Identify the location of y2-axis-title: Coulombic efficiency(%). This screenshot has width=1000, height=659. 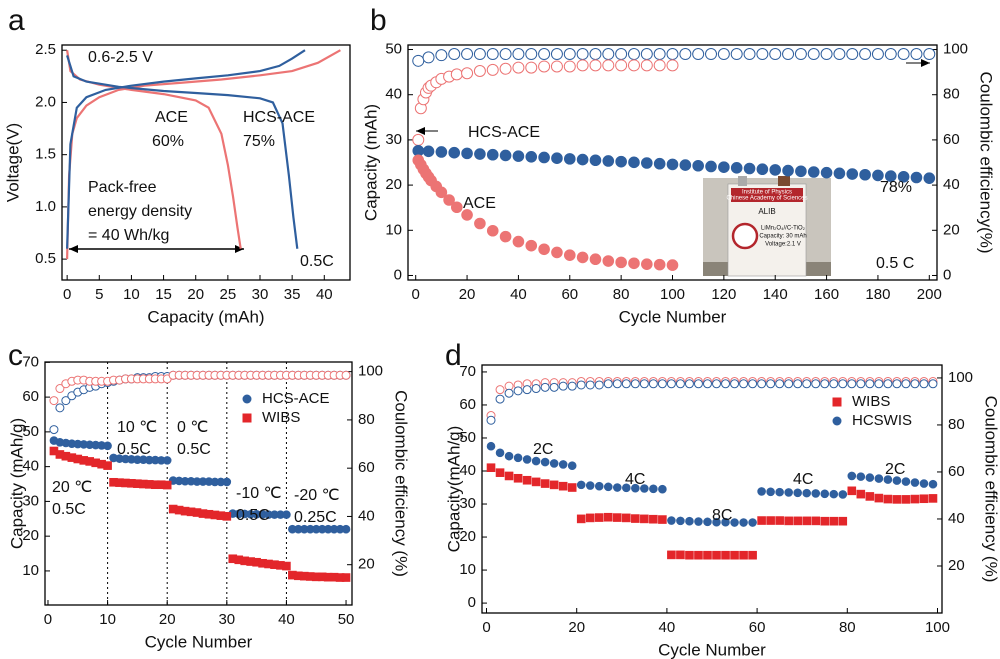
(986, 162).